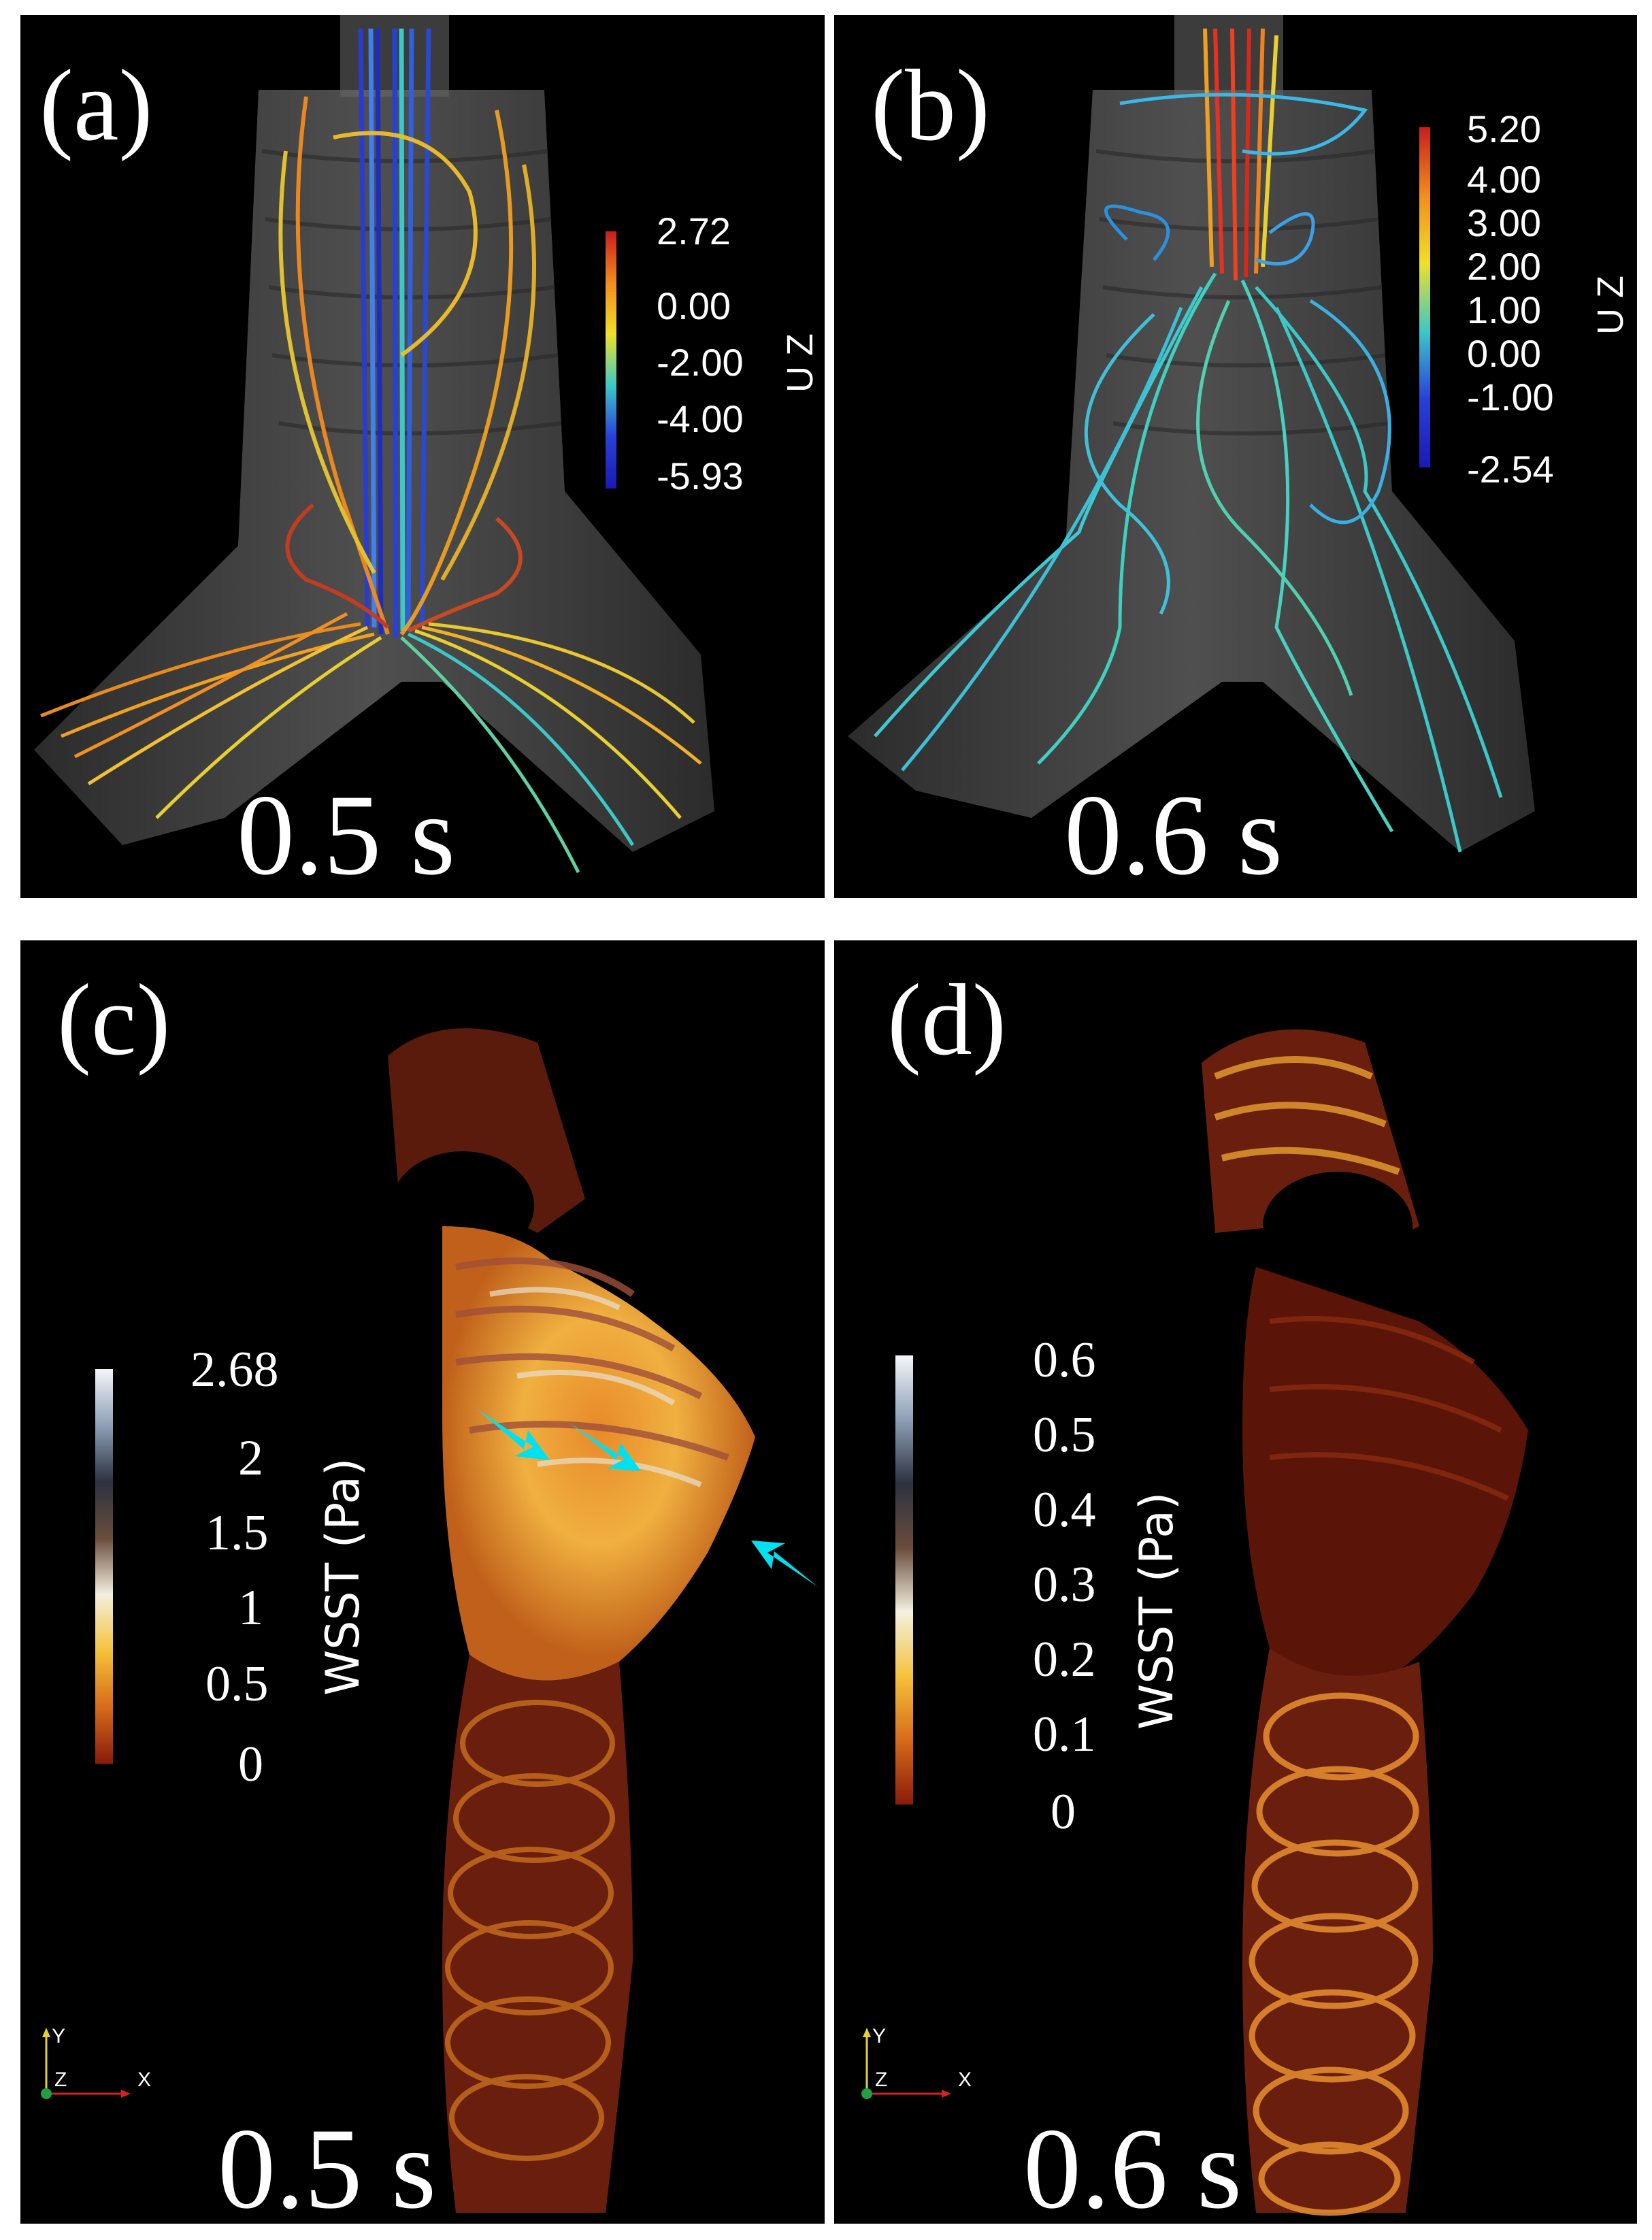 The width and height of the screenshot is (1652, 2240). I want to click on colorbar-tick-b-2: 3.00, so click(1504, 222).